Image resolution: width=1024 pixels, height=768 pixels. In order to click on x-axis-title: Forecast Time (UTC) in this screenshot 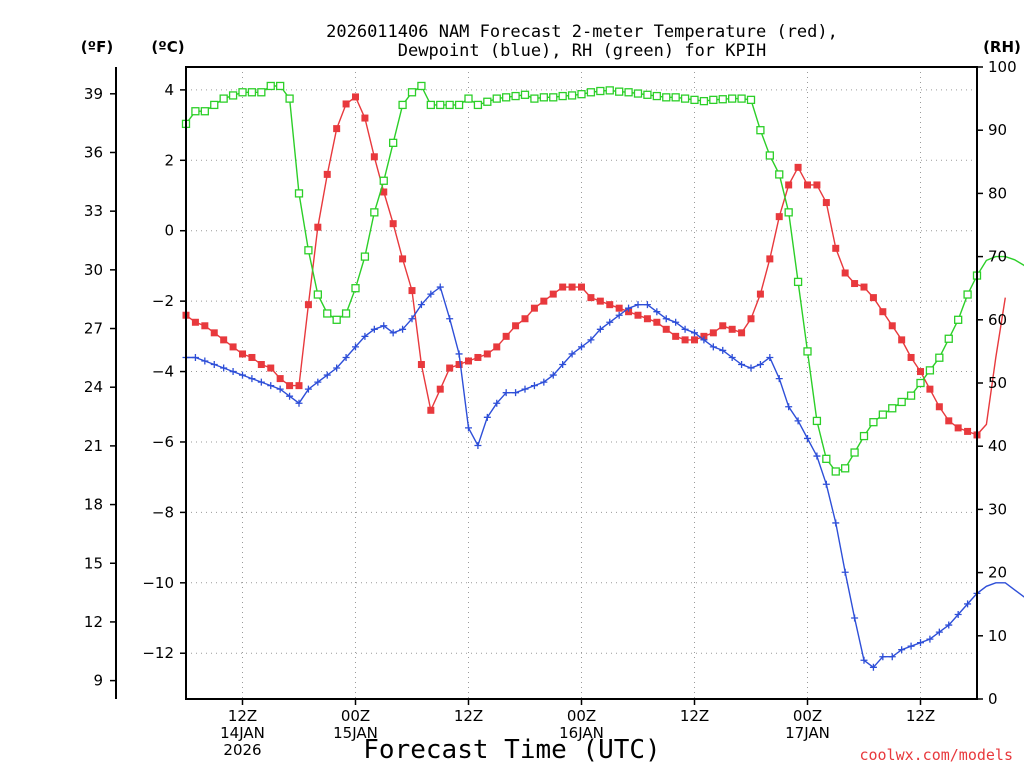, I will do `click(511, 750)`.